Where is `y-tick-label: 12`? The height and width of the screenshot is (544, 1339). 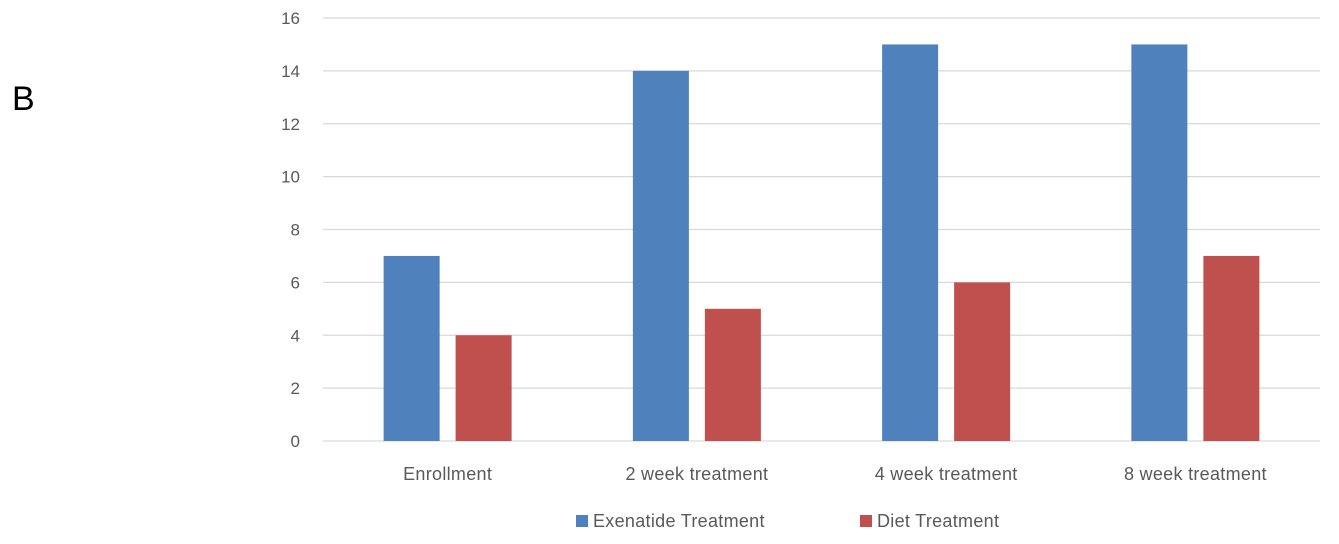 y-tick-label: 12 is located at coordinates (290, 124).